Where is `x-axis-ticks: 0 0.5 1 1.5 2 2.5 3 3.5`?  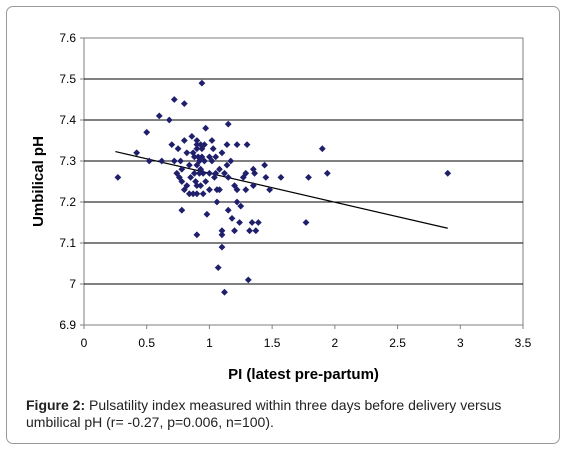
x-axis-ticks: 0 0.5 1 1.5 2 2.5 3 3.5 is located at coordinates (306, 337).